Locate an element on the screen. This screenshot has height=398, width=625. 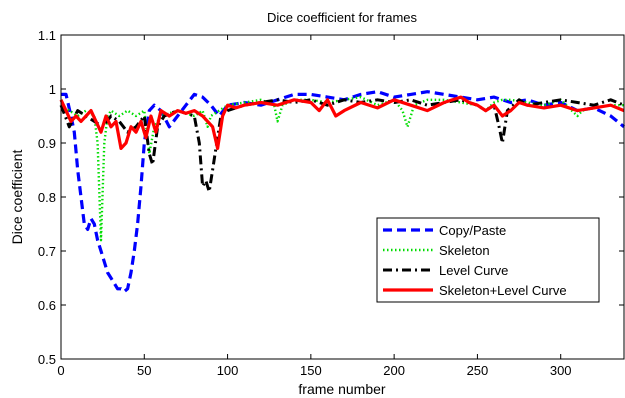
x-tick-label: 150 is located at coordinates (311, 370).